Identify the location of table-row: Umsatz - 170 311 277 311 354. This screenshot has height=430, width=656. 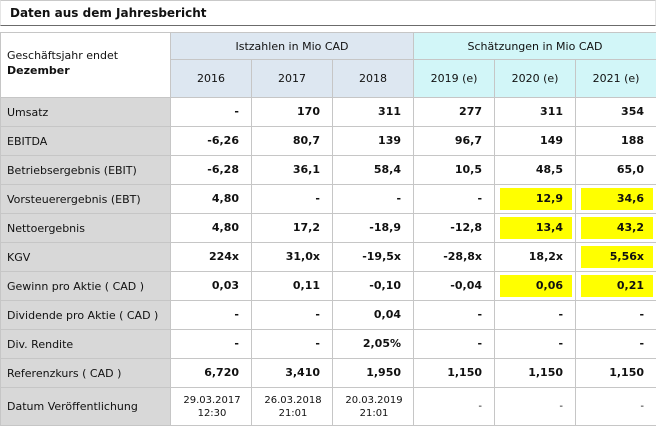
(328, 112).